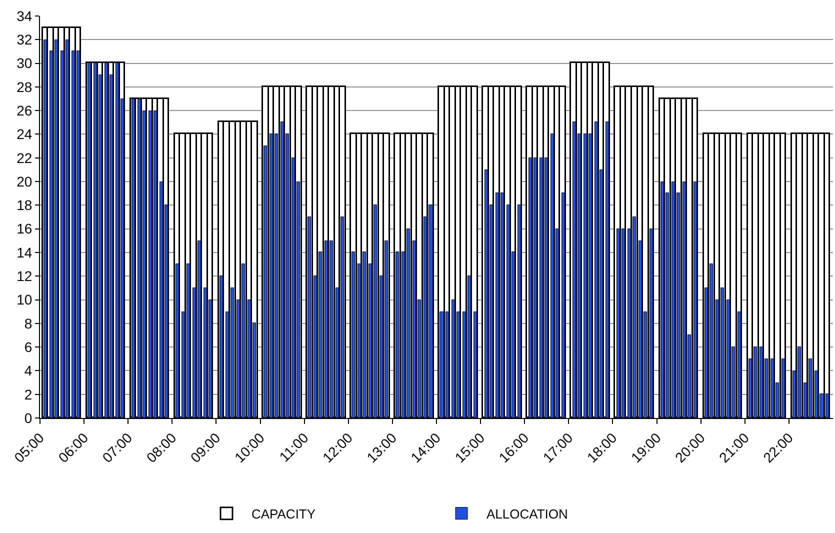  Describe the element at coordinates (24, 181) in the screenshot. I see `y-tick-label: 20` at that location.